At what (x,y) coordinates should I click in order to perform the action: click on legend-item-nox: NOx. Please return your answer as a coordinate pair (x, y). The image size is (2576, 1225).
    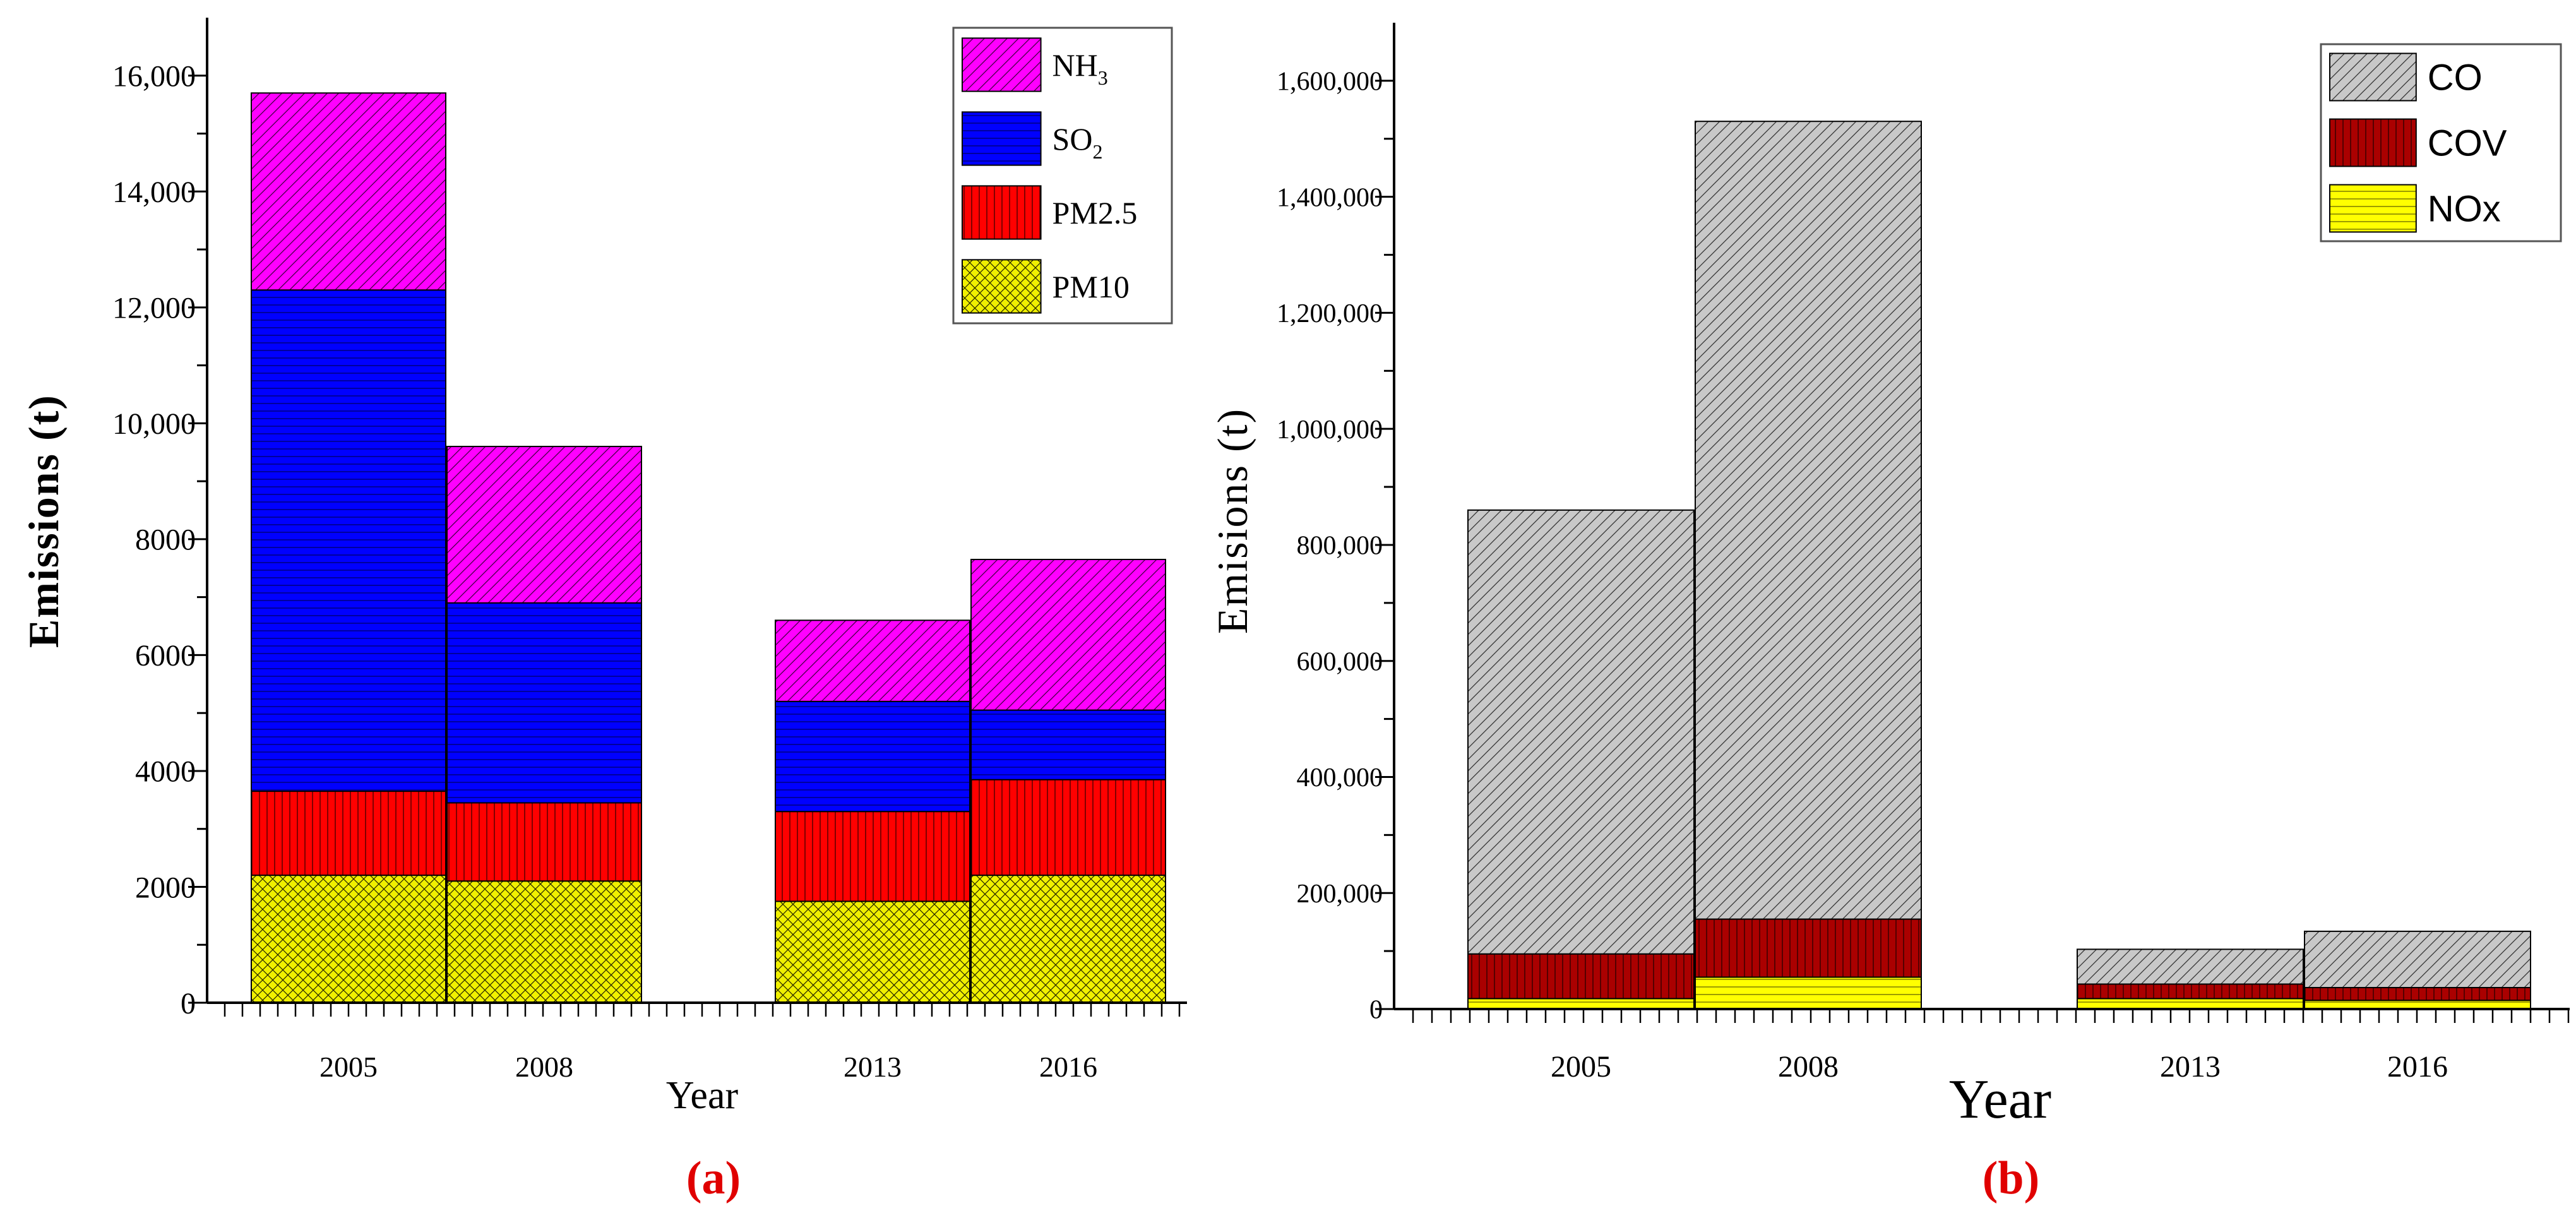
    Looking at the image, I should click on (2415, 208).